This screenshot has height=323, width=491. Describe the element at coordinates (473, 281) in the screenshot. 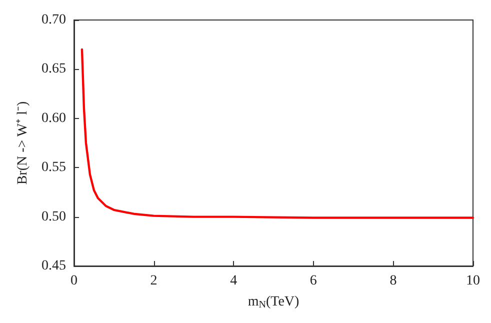

I see `x-tick-label: 10` at that location.